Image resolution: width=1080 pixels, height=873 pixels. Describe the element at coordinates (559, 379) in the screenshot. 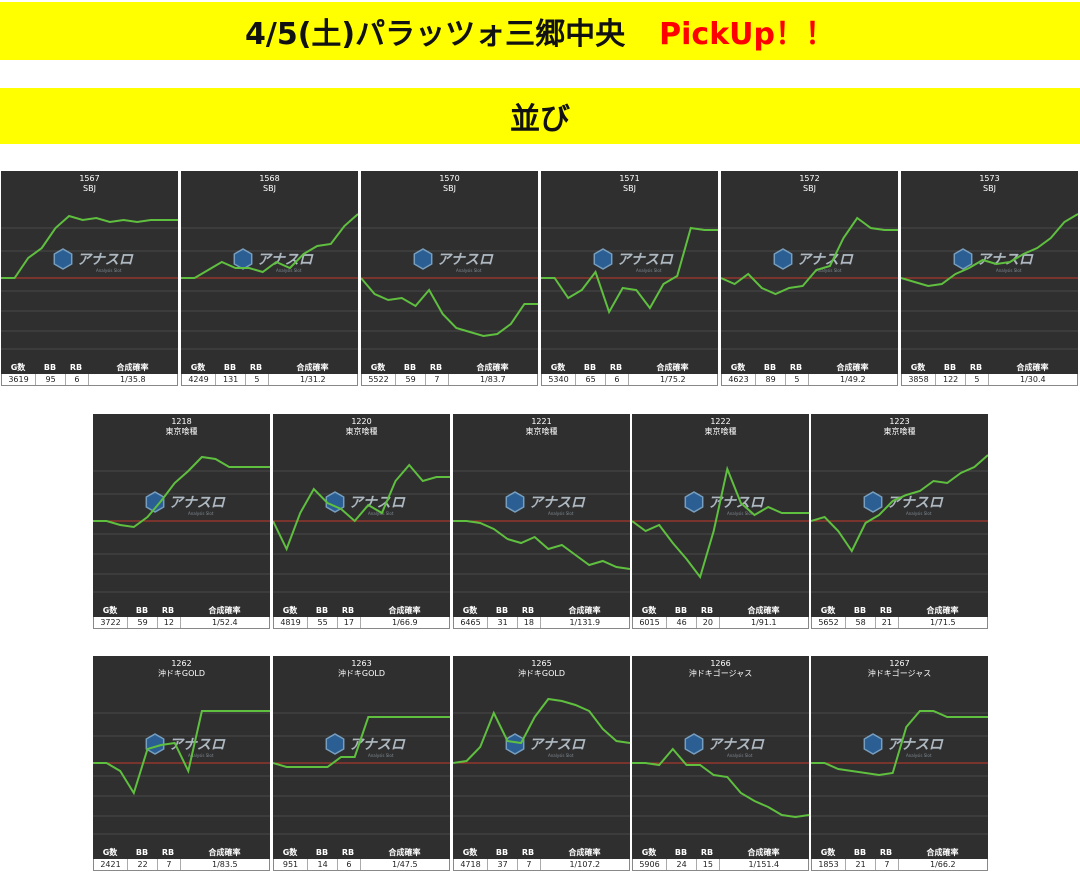

I see `stats-value-cell: 5340` at that location.